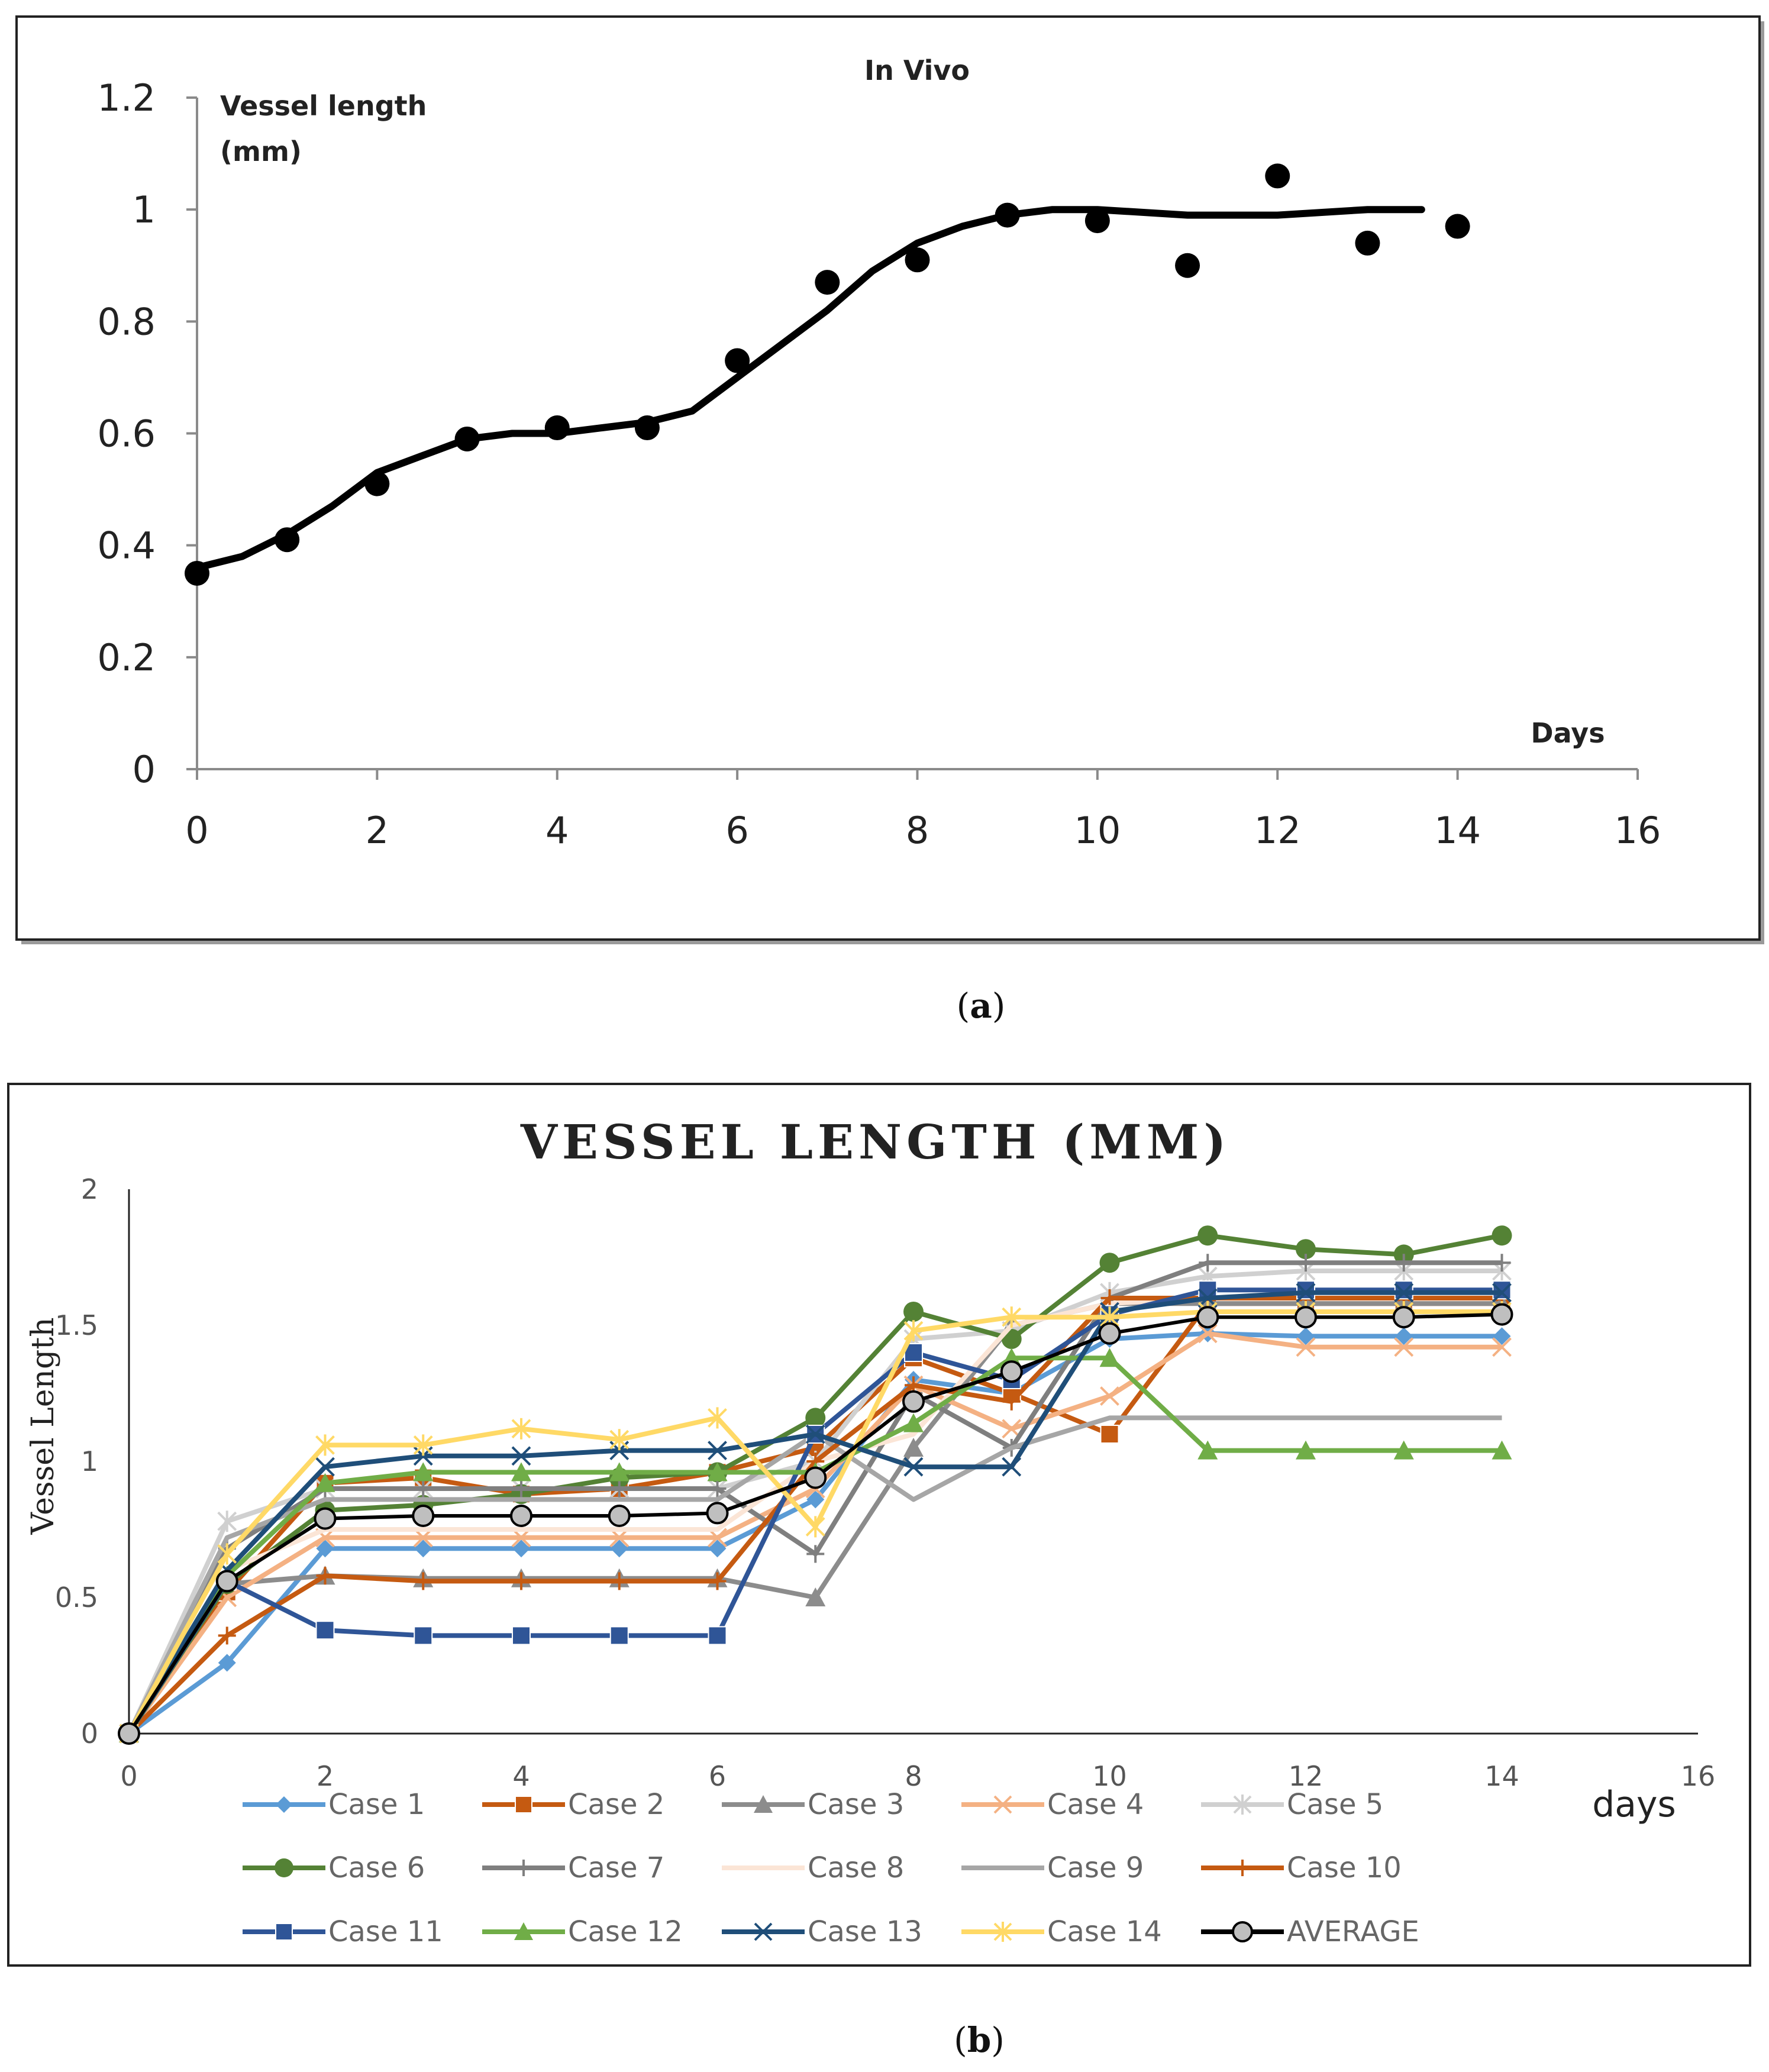 The height and width of the screenshot is (2072, 1769). Describe the element at coordinates (1277, 830) in the screenshot. I see `a-x-tick-label: 12` at that location.